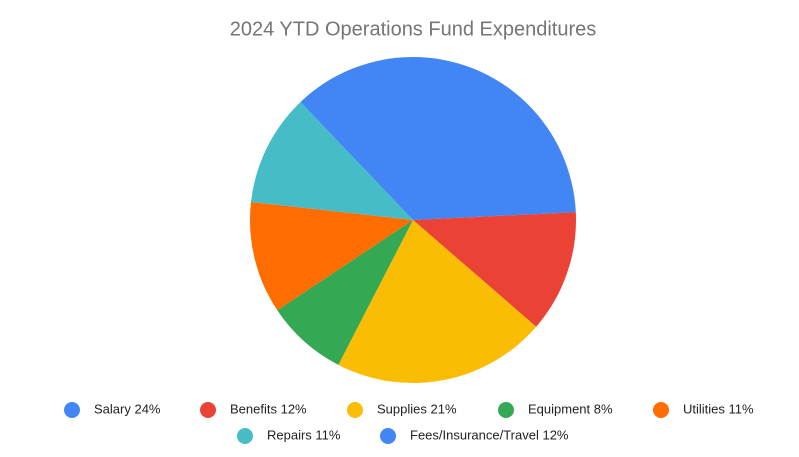  I want to click on legend-label: Salary 24%, so click(127, 408).